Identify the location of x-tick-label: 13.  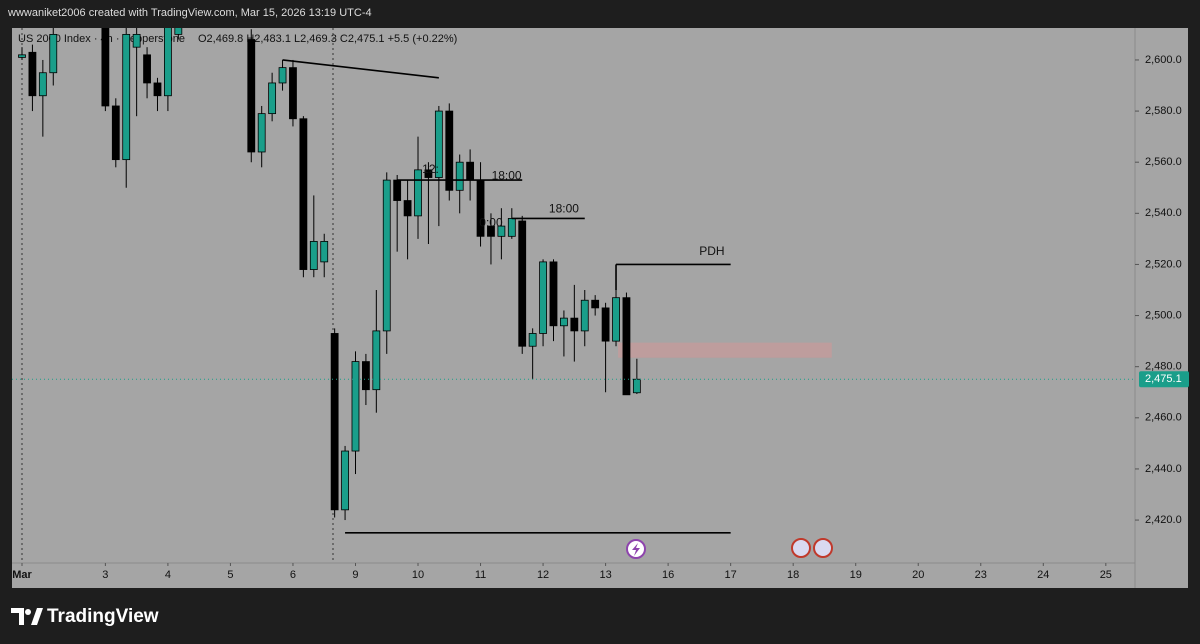
(605, 575).